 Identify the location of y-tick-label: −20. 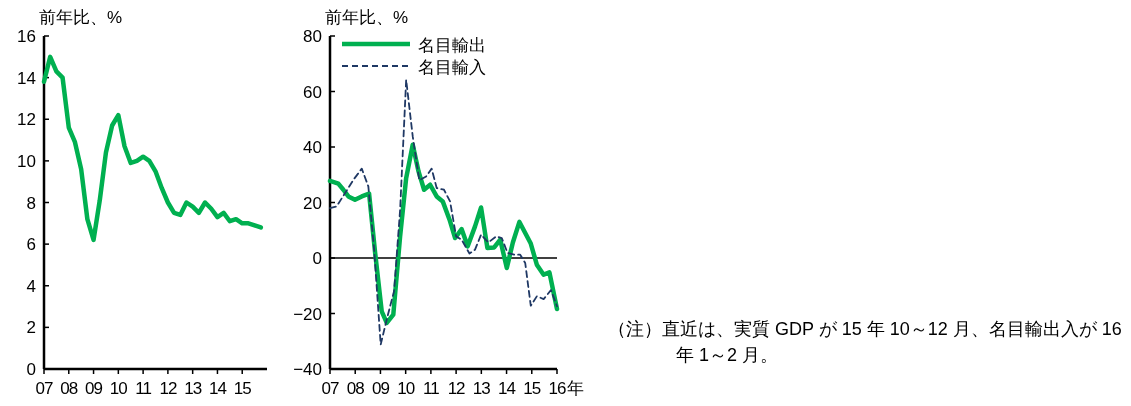
(307, 314).